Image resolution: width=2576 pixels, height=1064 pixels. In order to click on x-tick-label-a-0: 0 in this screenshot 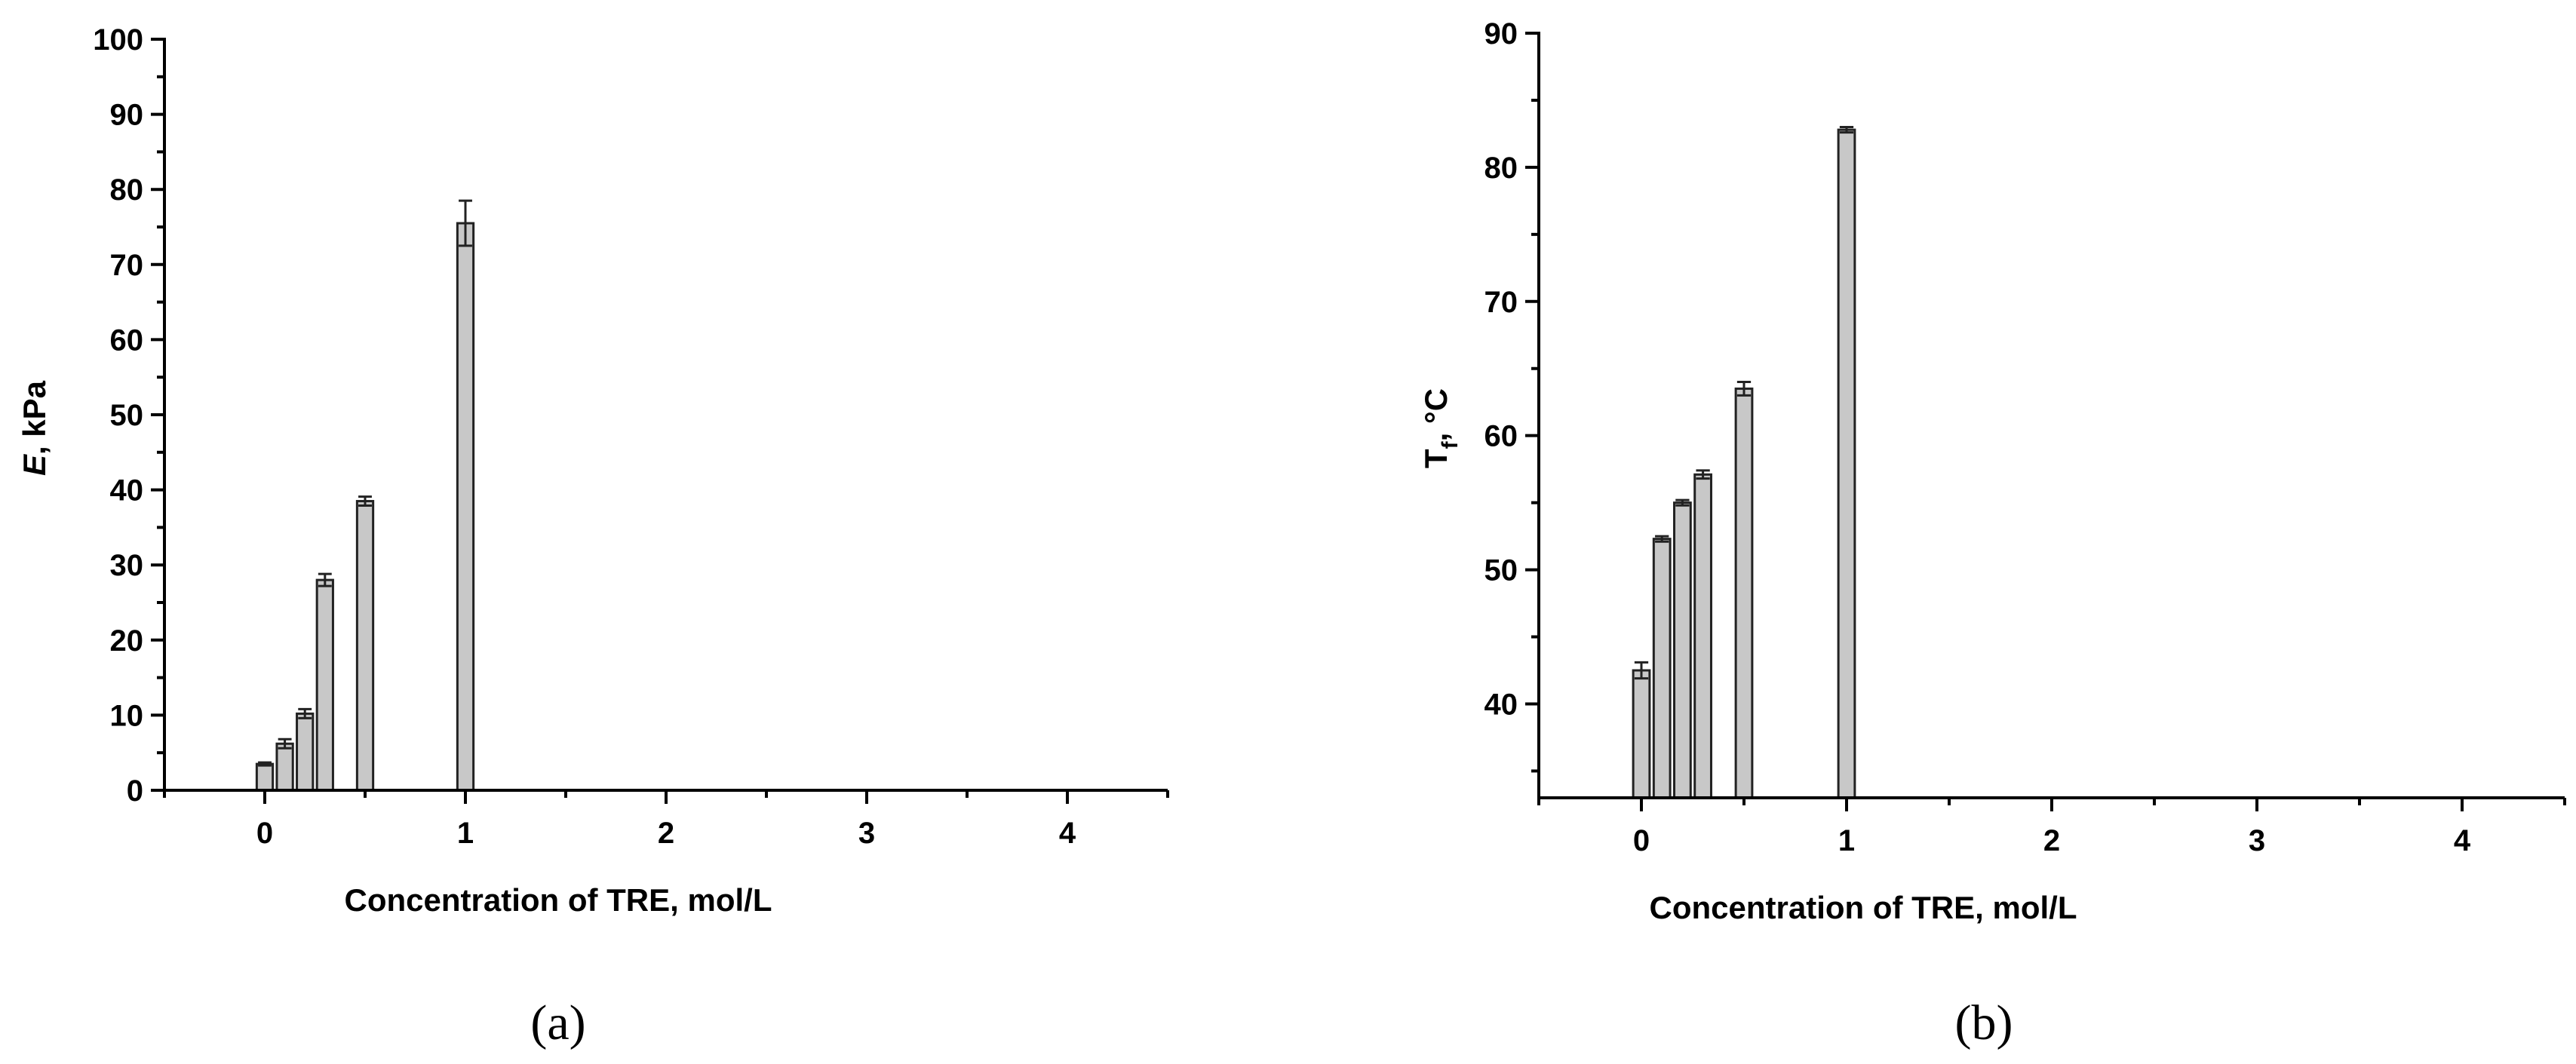, I will do `click(264, 833)`.